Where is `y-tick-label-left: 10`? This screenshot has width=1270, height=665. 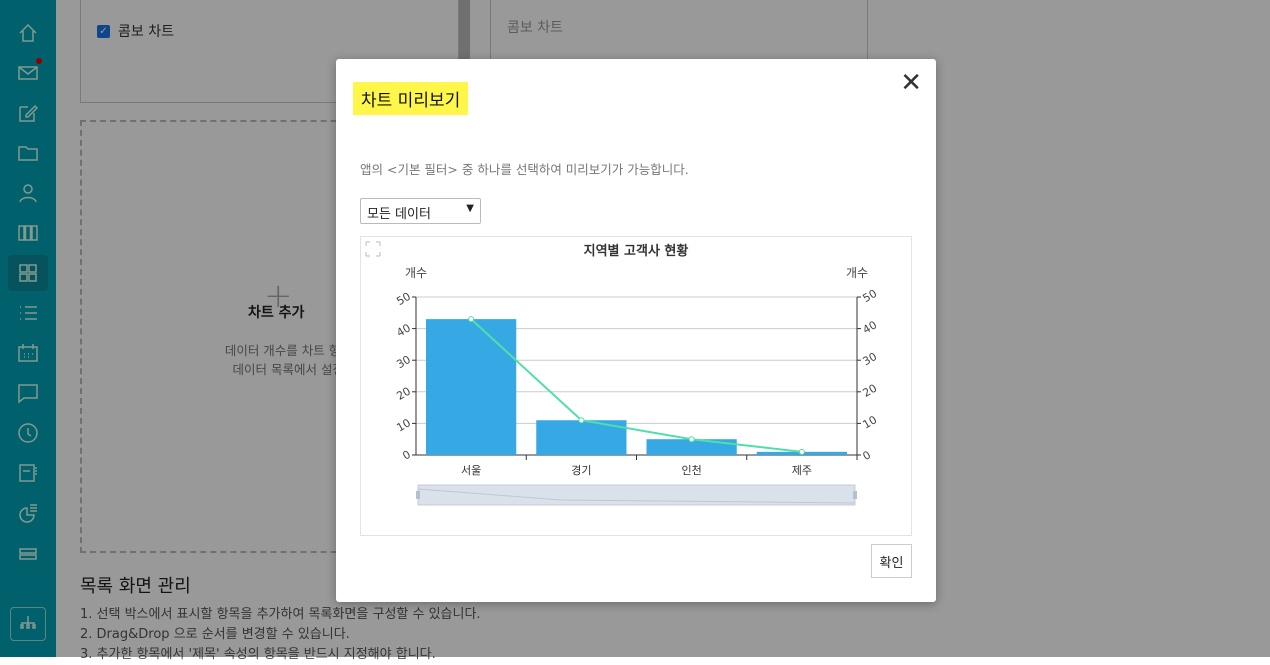
y-tick-label-left: 10 is located at coordinates (403, 425).